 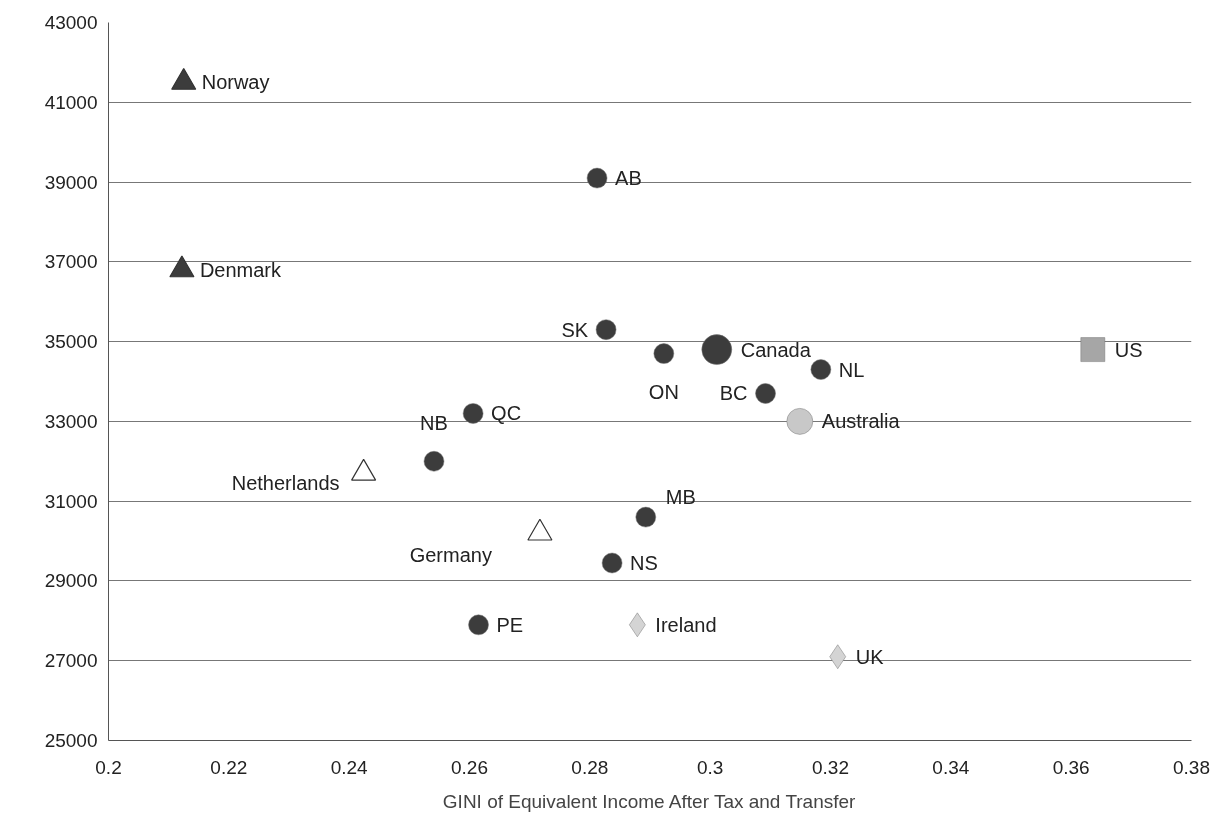 What do you see at coordinates (71, 342) in the screenshot?
I see `y-tick-label: 35000` at bounding box center [71, 342].